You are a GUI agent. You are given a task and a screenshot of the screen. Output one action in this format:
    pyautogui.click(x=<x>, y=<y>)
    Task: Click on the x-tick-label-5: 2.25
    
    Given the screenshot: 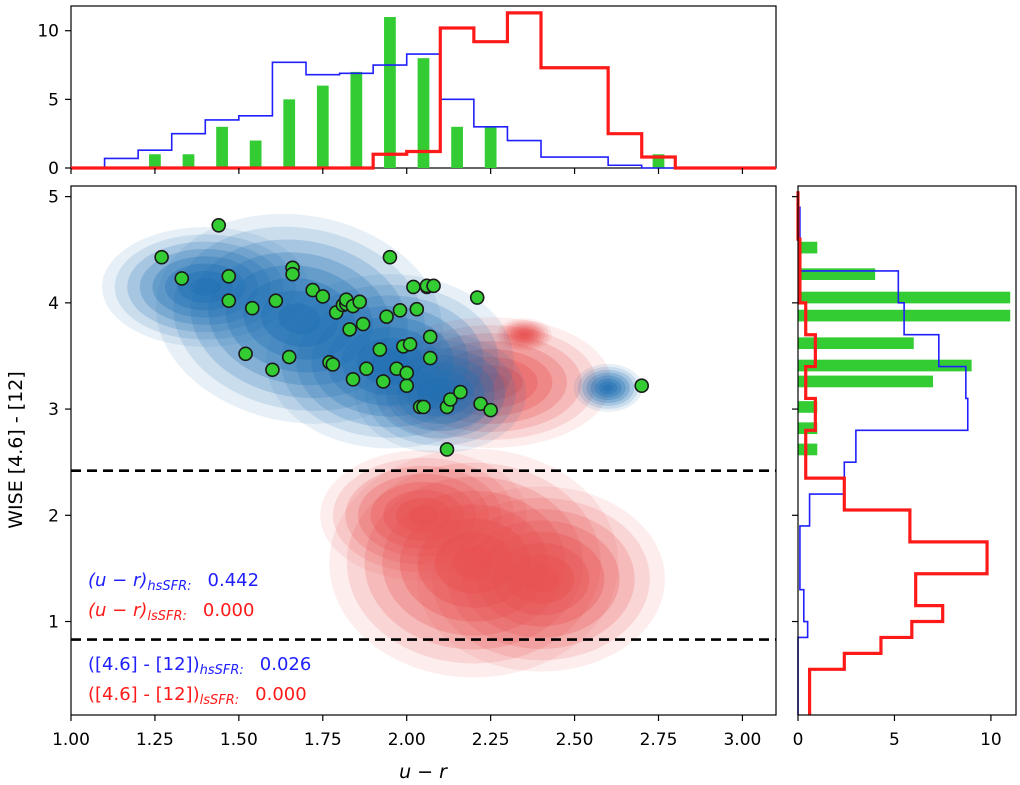 What is the action you would take?
    pyautogui.click(x=491, y=740)
    